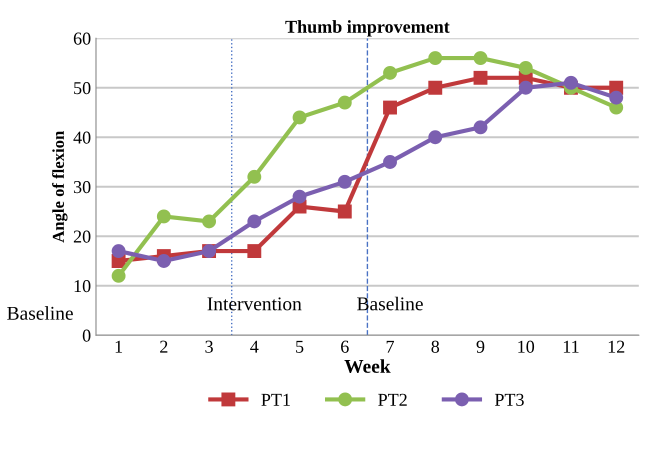  I want to click on x-tick-label: 4, so click(254, 346).